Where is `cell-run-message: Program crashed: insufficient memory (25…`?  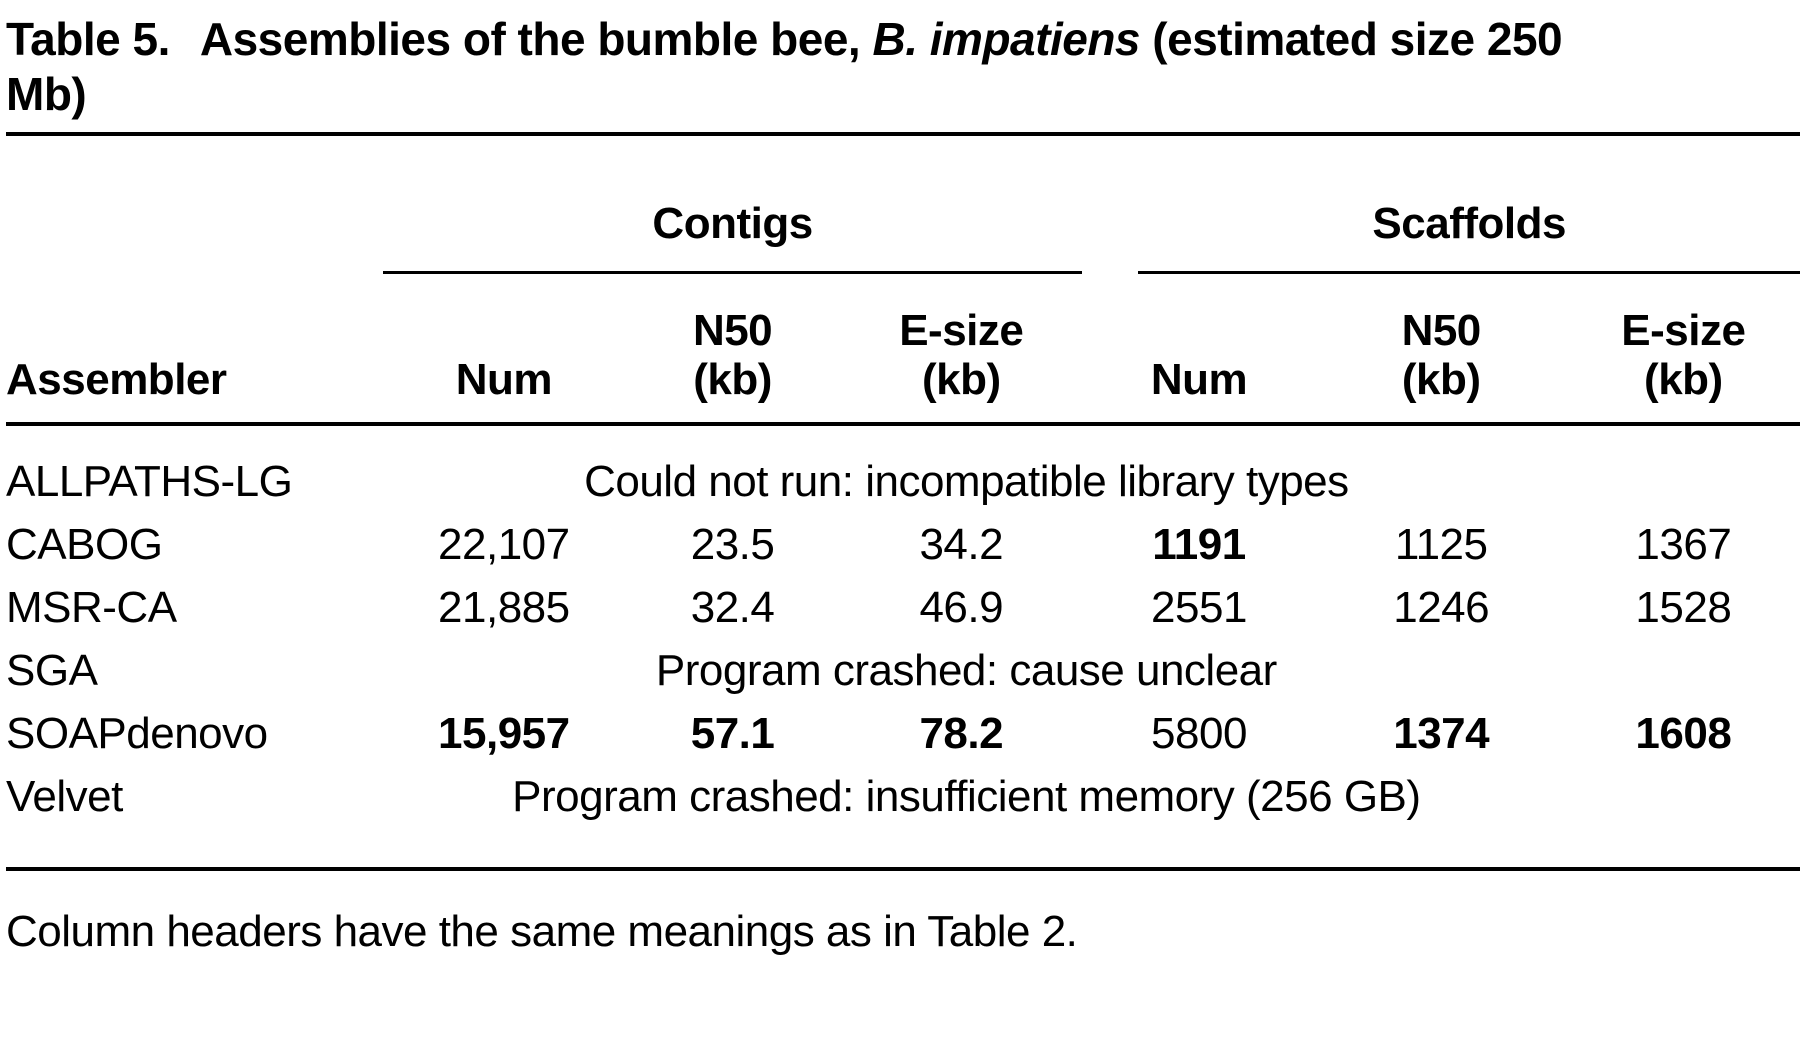 cell-run-message: Program crashed: insufficient memory (25… is located at coordinates (966, 797).